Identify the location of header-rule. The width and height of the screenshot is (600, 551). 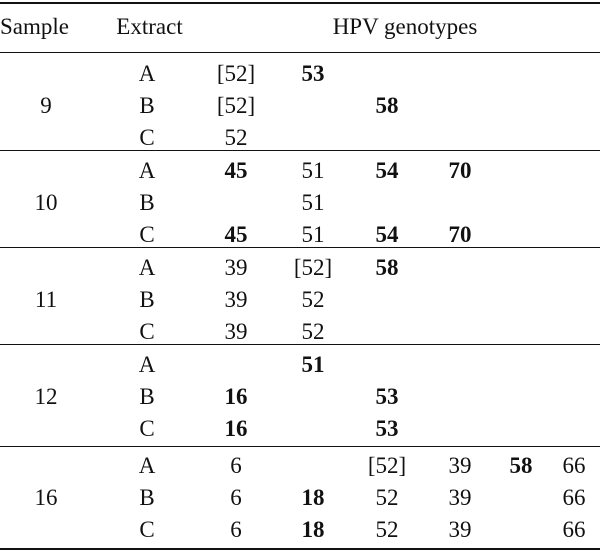
(300, 52).